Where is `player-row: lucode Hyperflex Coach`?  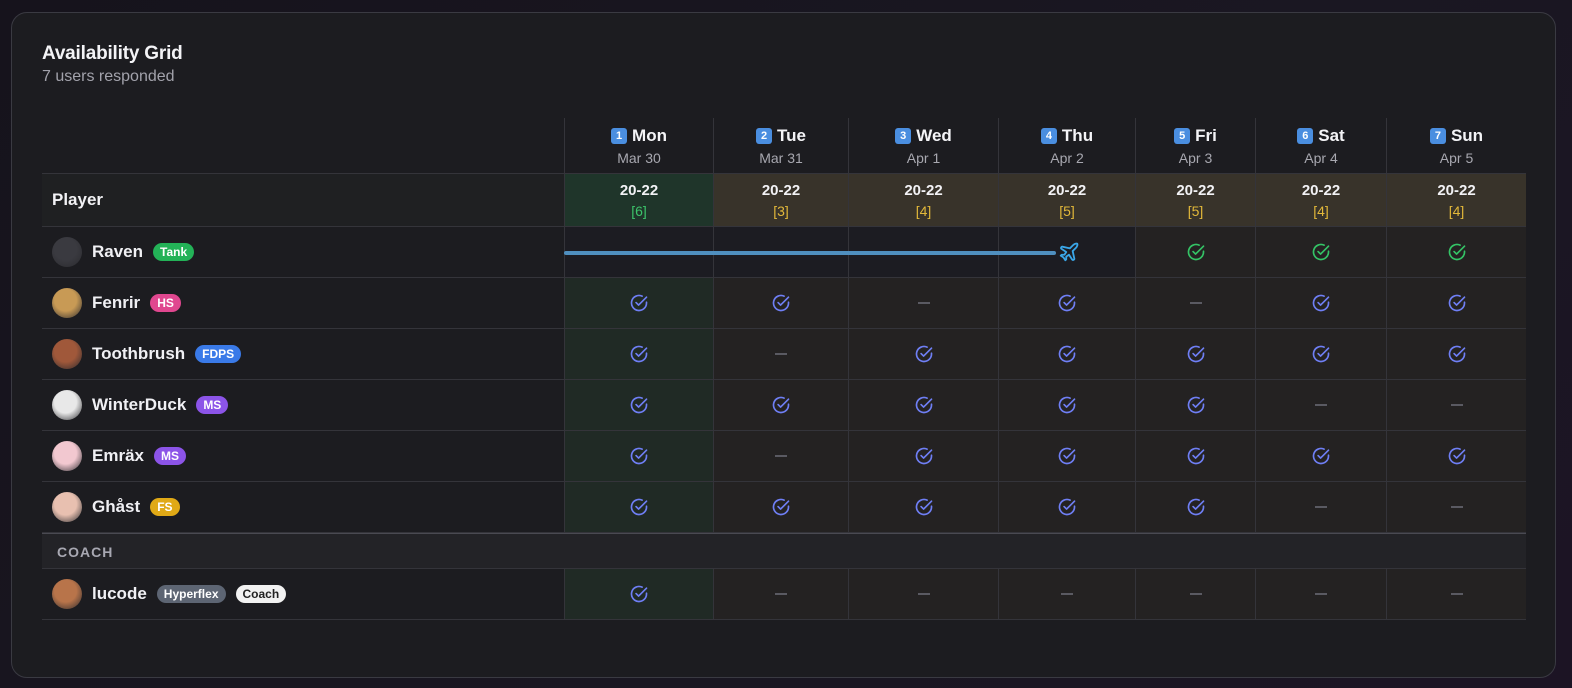 player-row: lucode Hyperflex Coach is located at coordinates (784, 594).